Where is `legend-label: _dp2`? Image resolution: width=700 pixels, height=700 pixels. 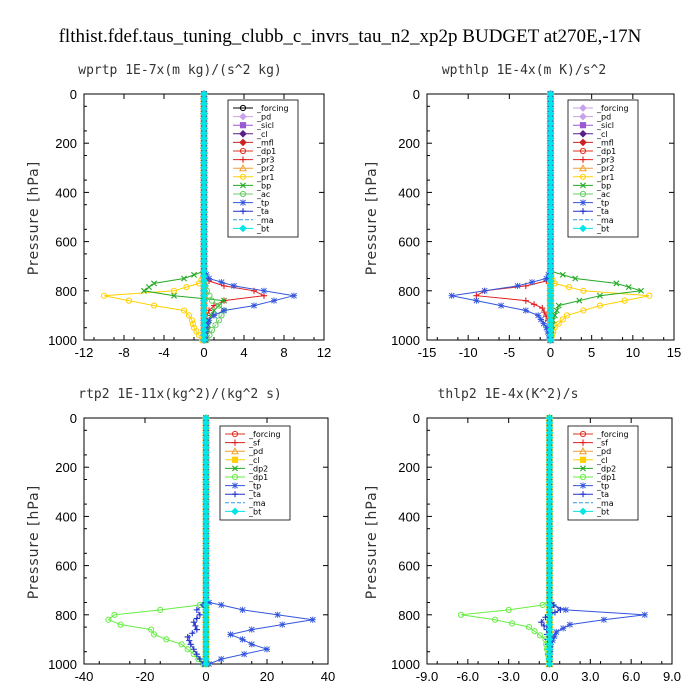
legend-label: _dp2 is located at coordinates (606, 468).